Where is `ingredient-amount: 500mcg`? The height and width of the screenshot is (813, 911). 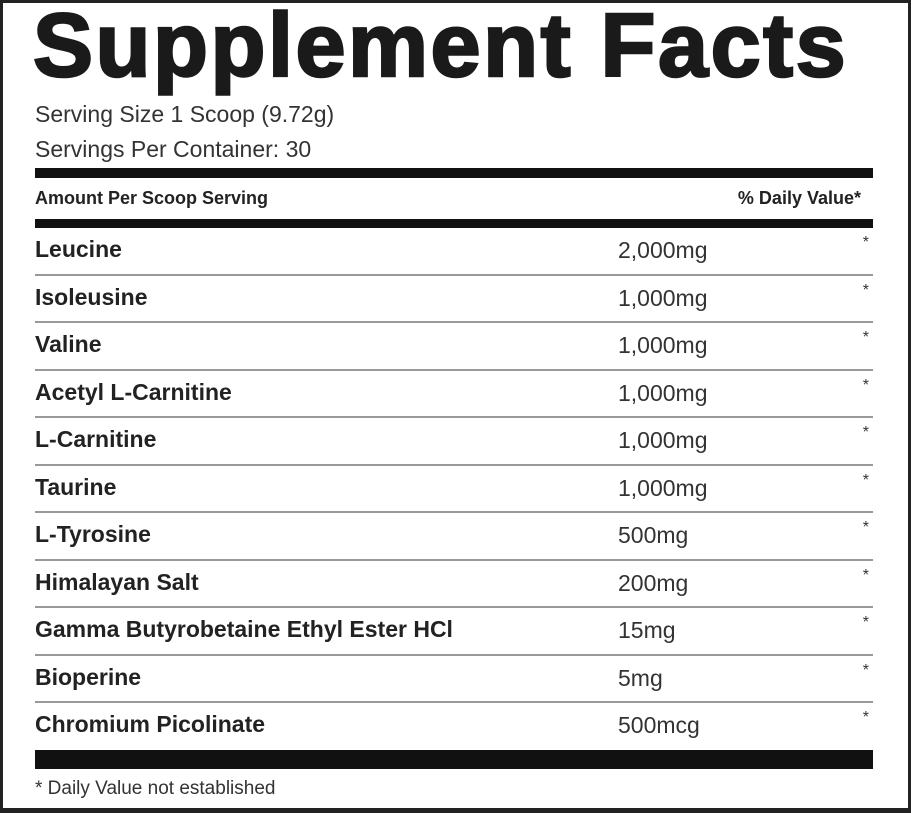 ingredient-amount: 500mcg is located at coordinates (659, 725).